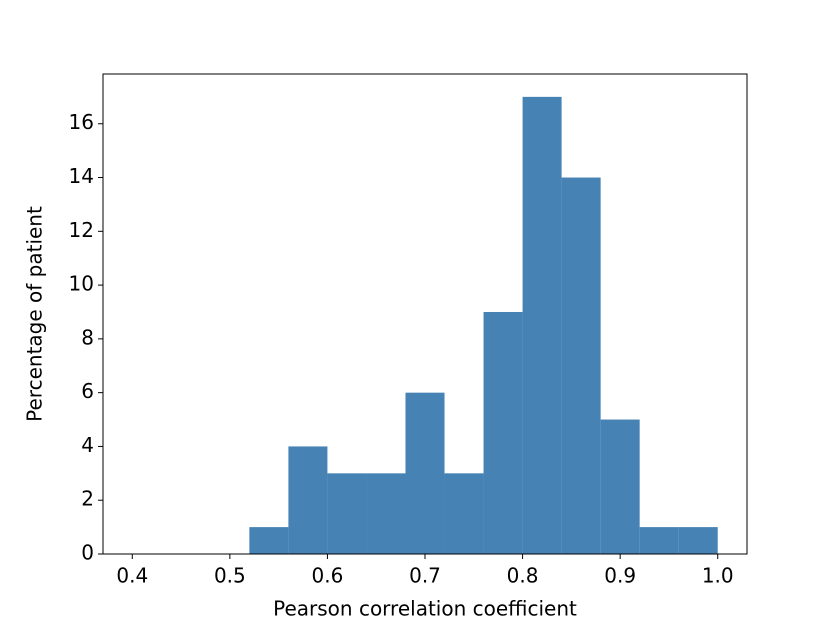 This screenshot has height=623, width=830. I want to click on y-tick-label: 2, so click(87, 499).